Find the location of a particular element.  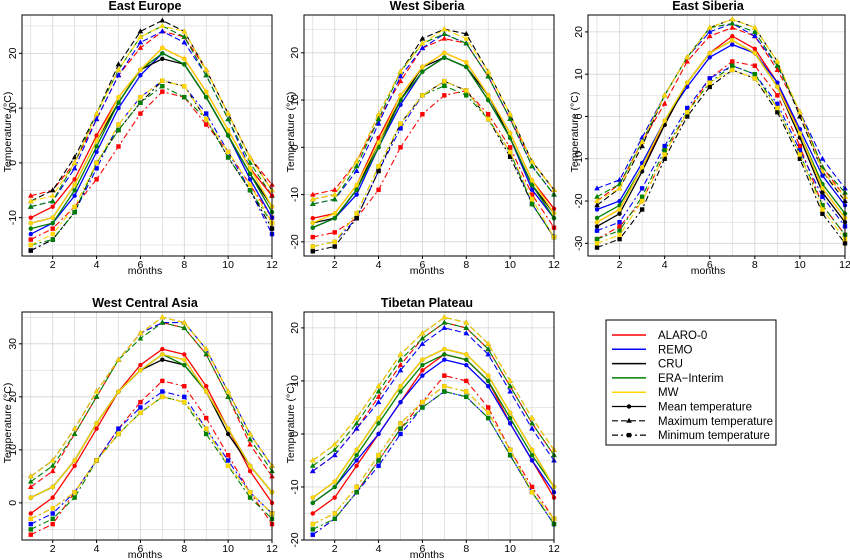

plot-area: 2 4 6 8 10 12 -30 -20 -10 0 10 20 is located at coordinates (711, 142).